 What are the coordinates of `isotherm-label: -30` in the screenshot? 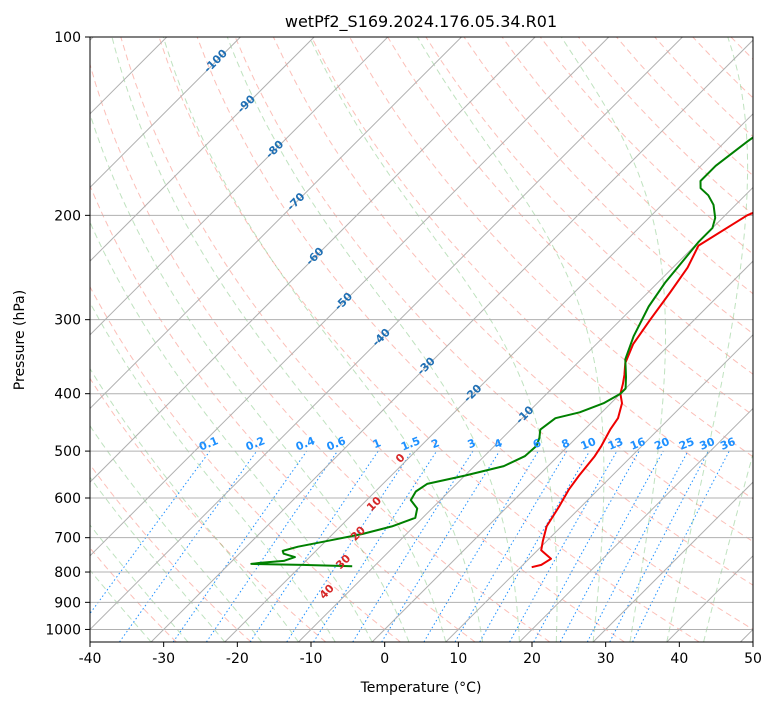 It's located at (426, 365).